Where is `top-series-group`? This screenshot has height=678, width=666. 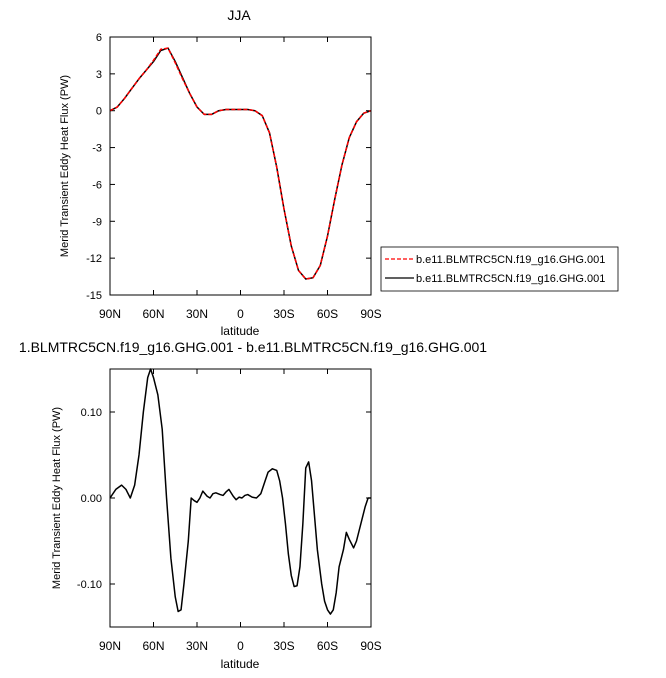
top-series-group is located at coordinates (240, 163).